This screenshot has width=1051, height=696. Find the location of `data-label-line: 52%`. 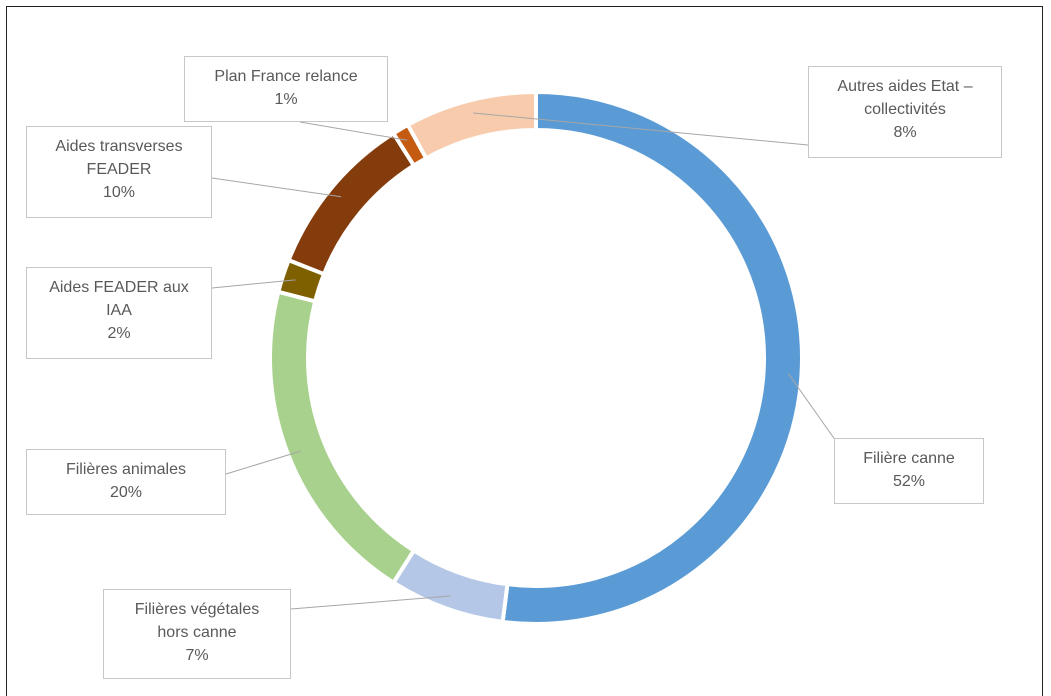

data-label-line: 52% is located at coordinates (909, 481).